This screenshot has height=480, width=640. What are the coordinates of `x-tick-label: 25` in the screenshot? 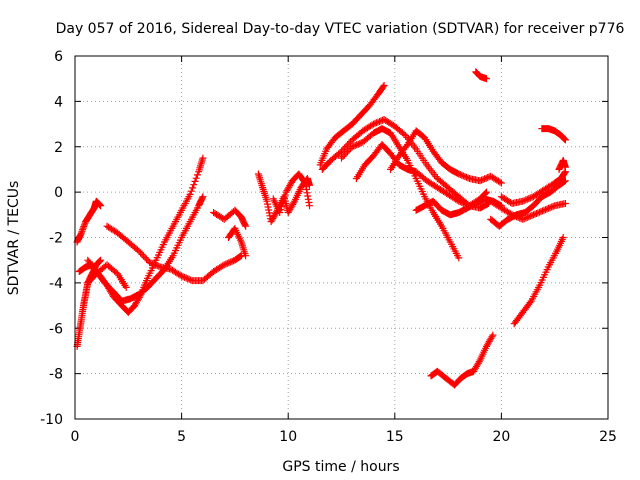 It's located at (608, 437).